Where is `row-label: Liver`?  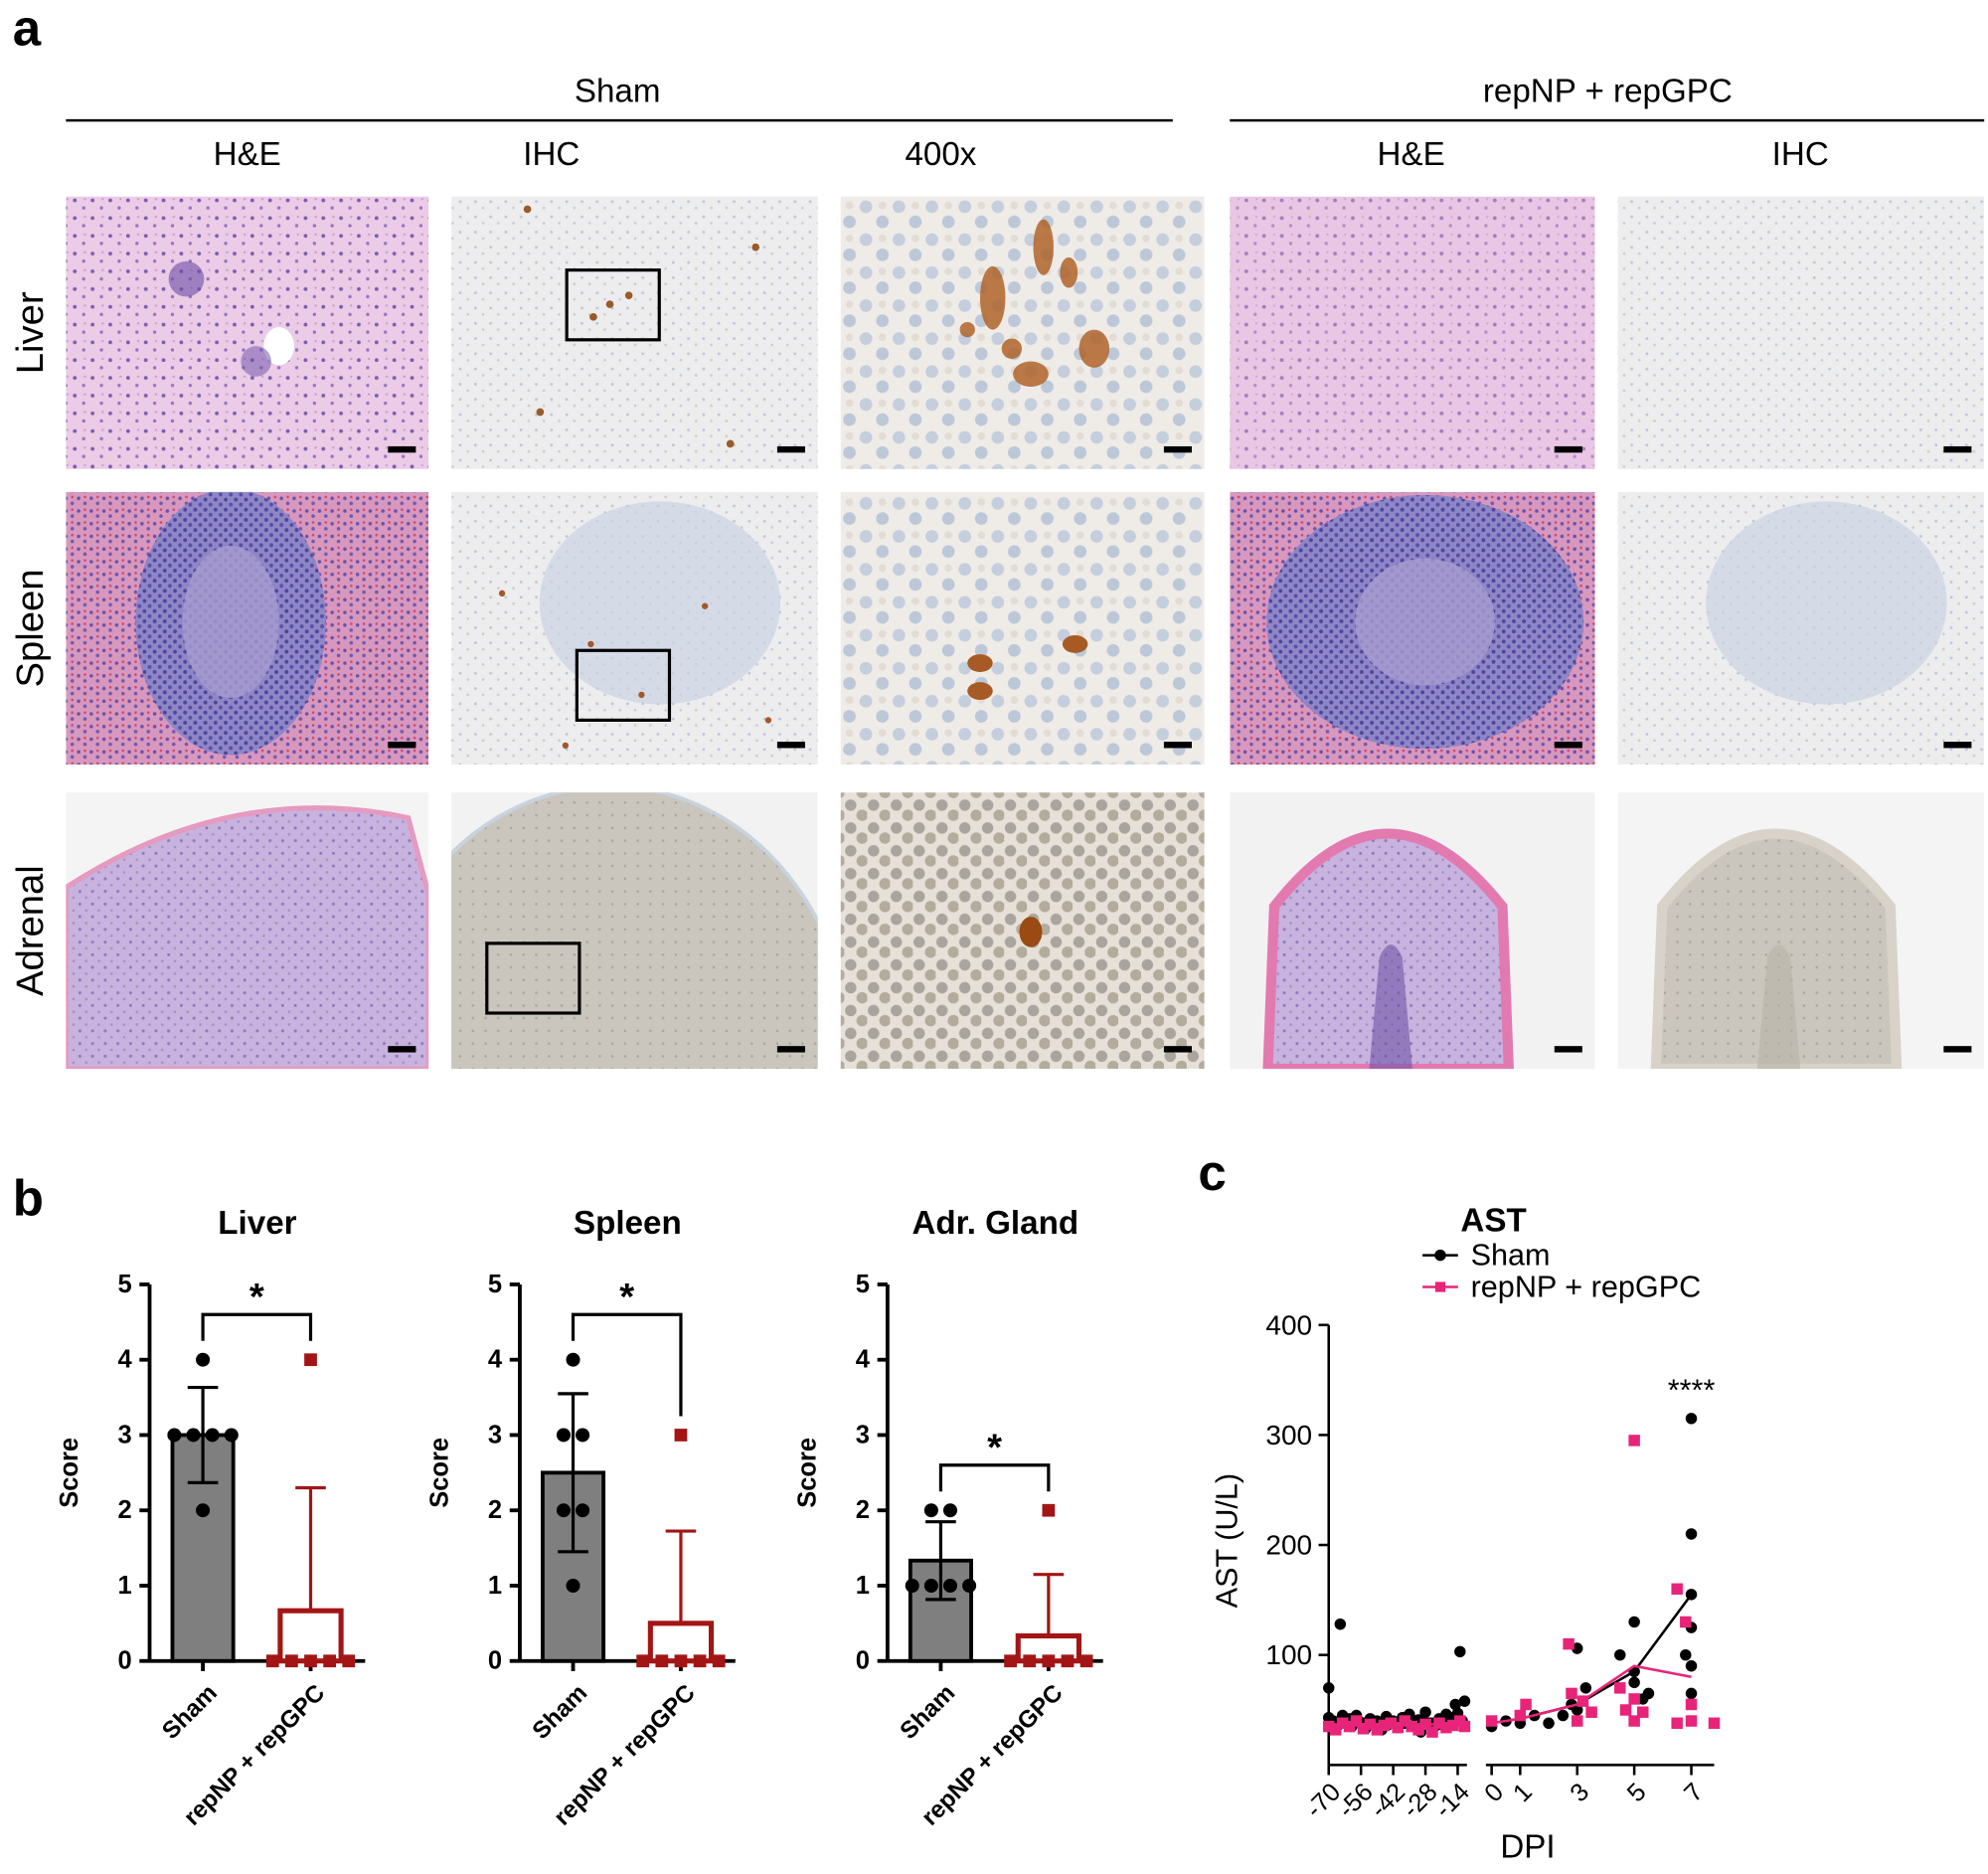 row-label: Liver is located at coordinates (30, 332).